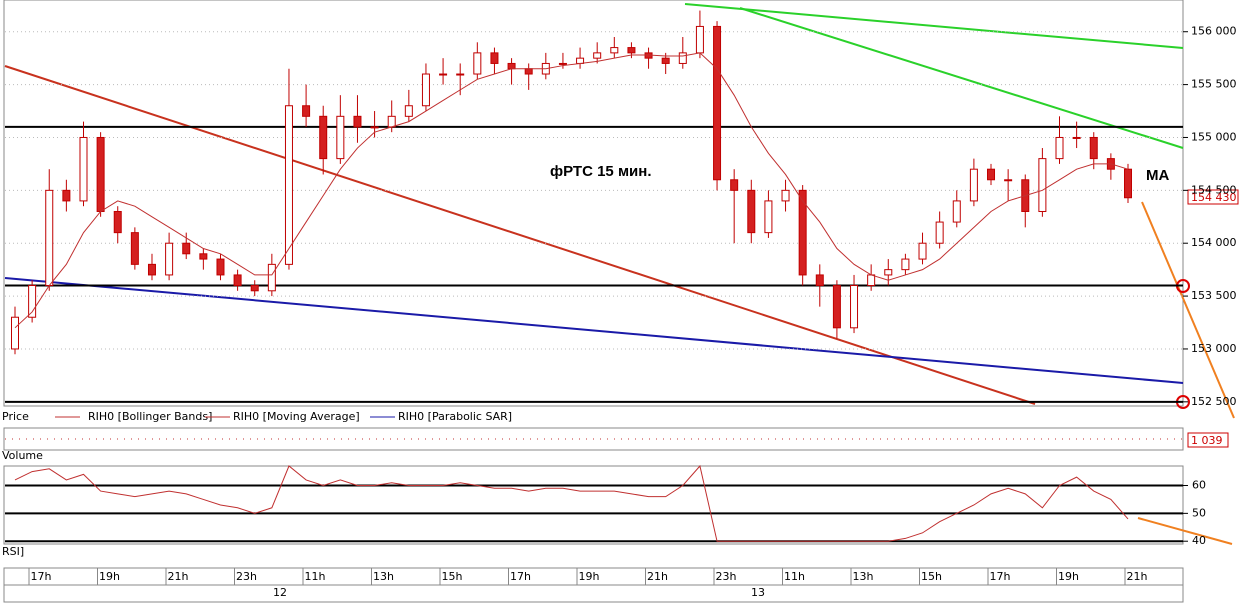 This screenshot has height=606, width=1239. I want to click on time-label: 23h, so click(726, 576).